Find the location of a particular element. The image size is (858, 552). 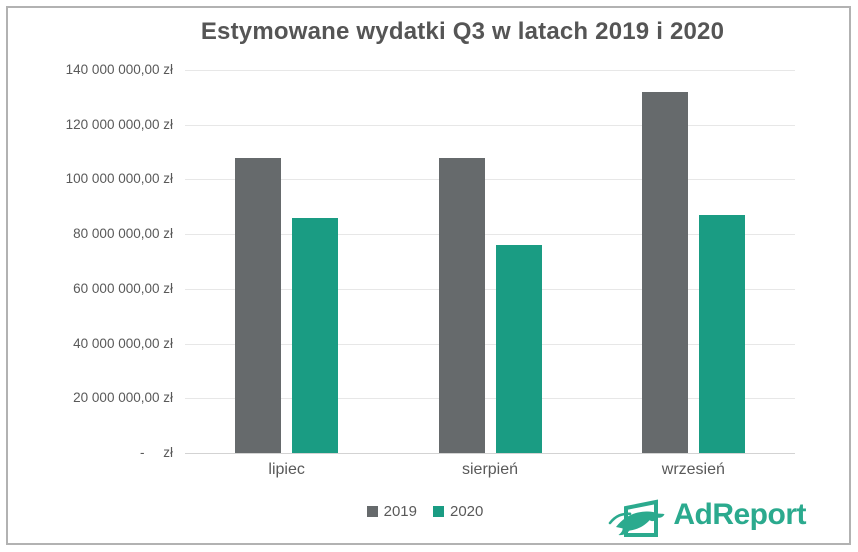

x-label-wrzesień: wrzesień is located at coordinates (693, 469).